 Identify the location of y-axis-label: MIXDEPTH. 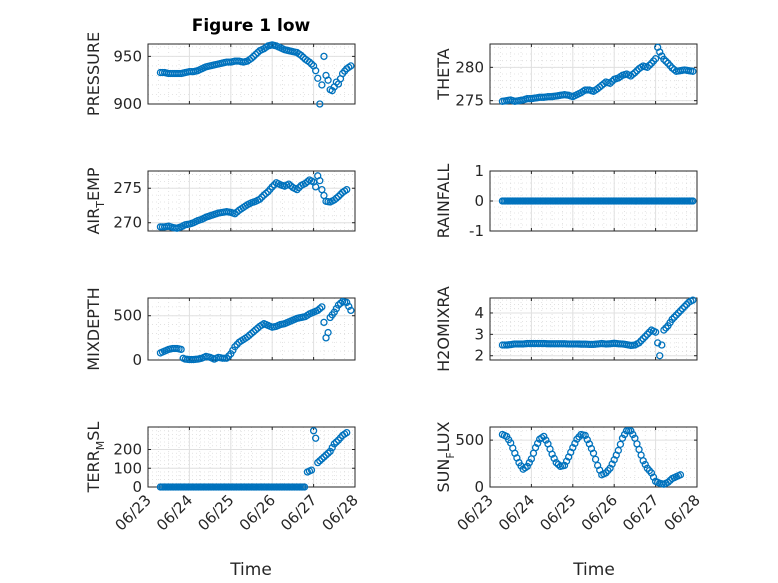
(93, 328).